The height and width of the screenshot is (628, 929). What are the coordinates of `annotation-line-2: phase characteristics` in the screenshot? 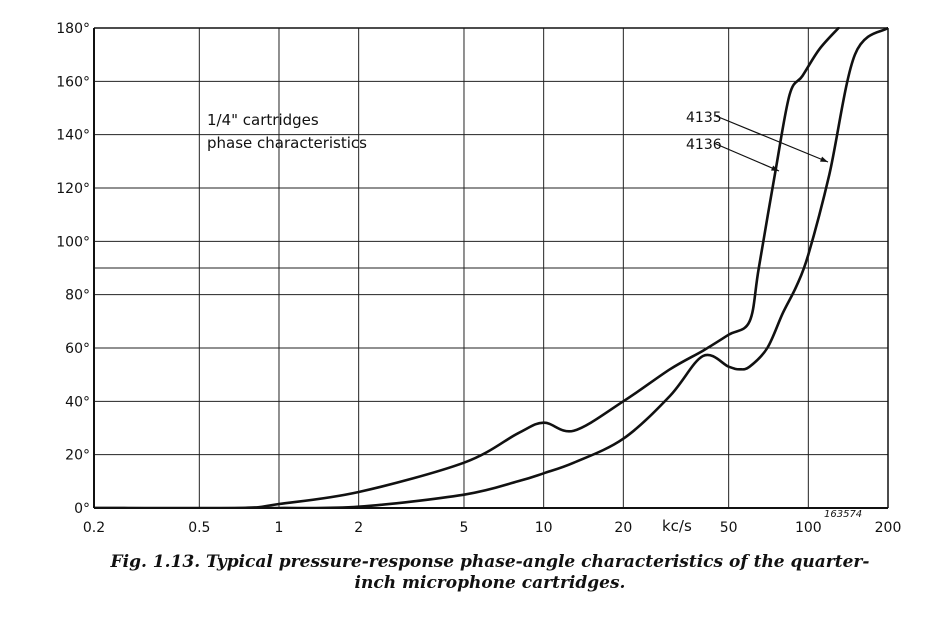 It's located at (287, 143).